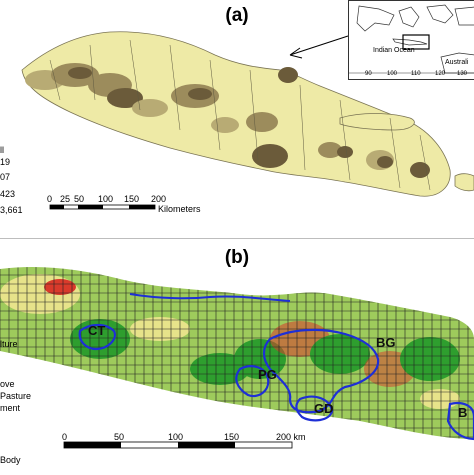 The width and height of the screenshot is (474, 475). Describe the element at coordinates (210, 297) in the screenshot. I see `north-coast-water` at that location.